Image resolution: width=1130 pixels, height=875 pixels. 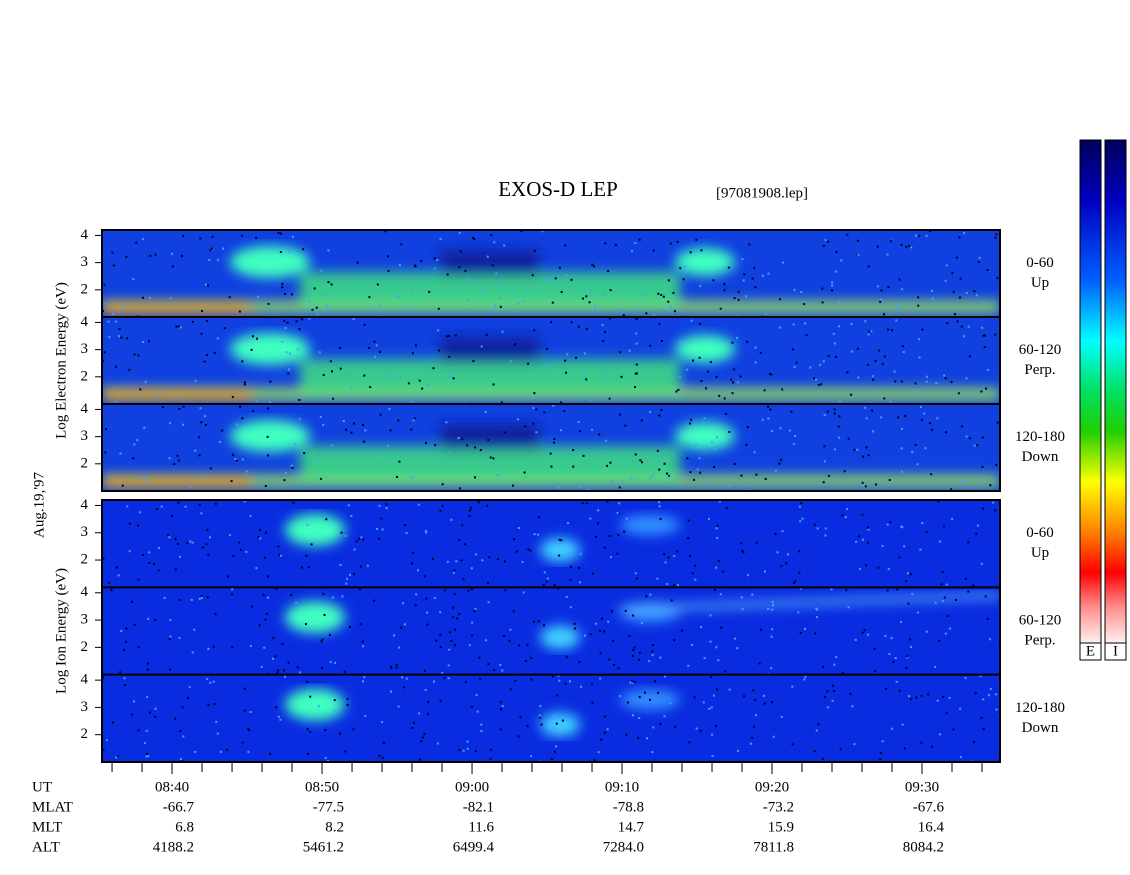 I want to click on spectrogram-features, so click(x=482, y=538).